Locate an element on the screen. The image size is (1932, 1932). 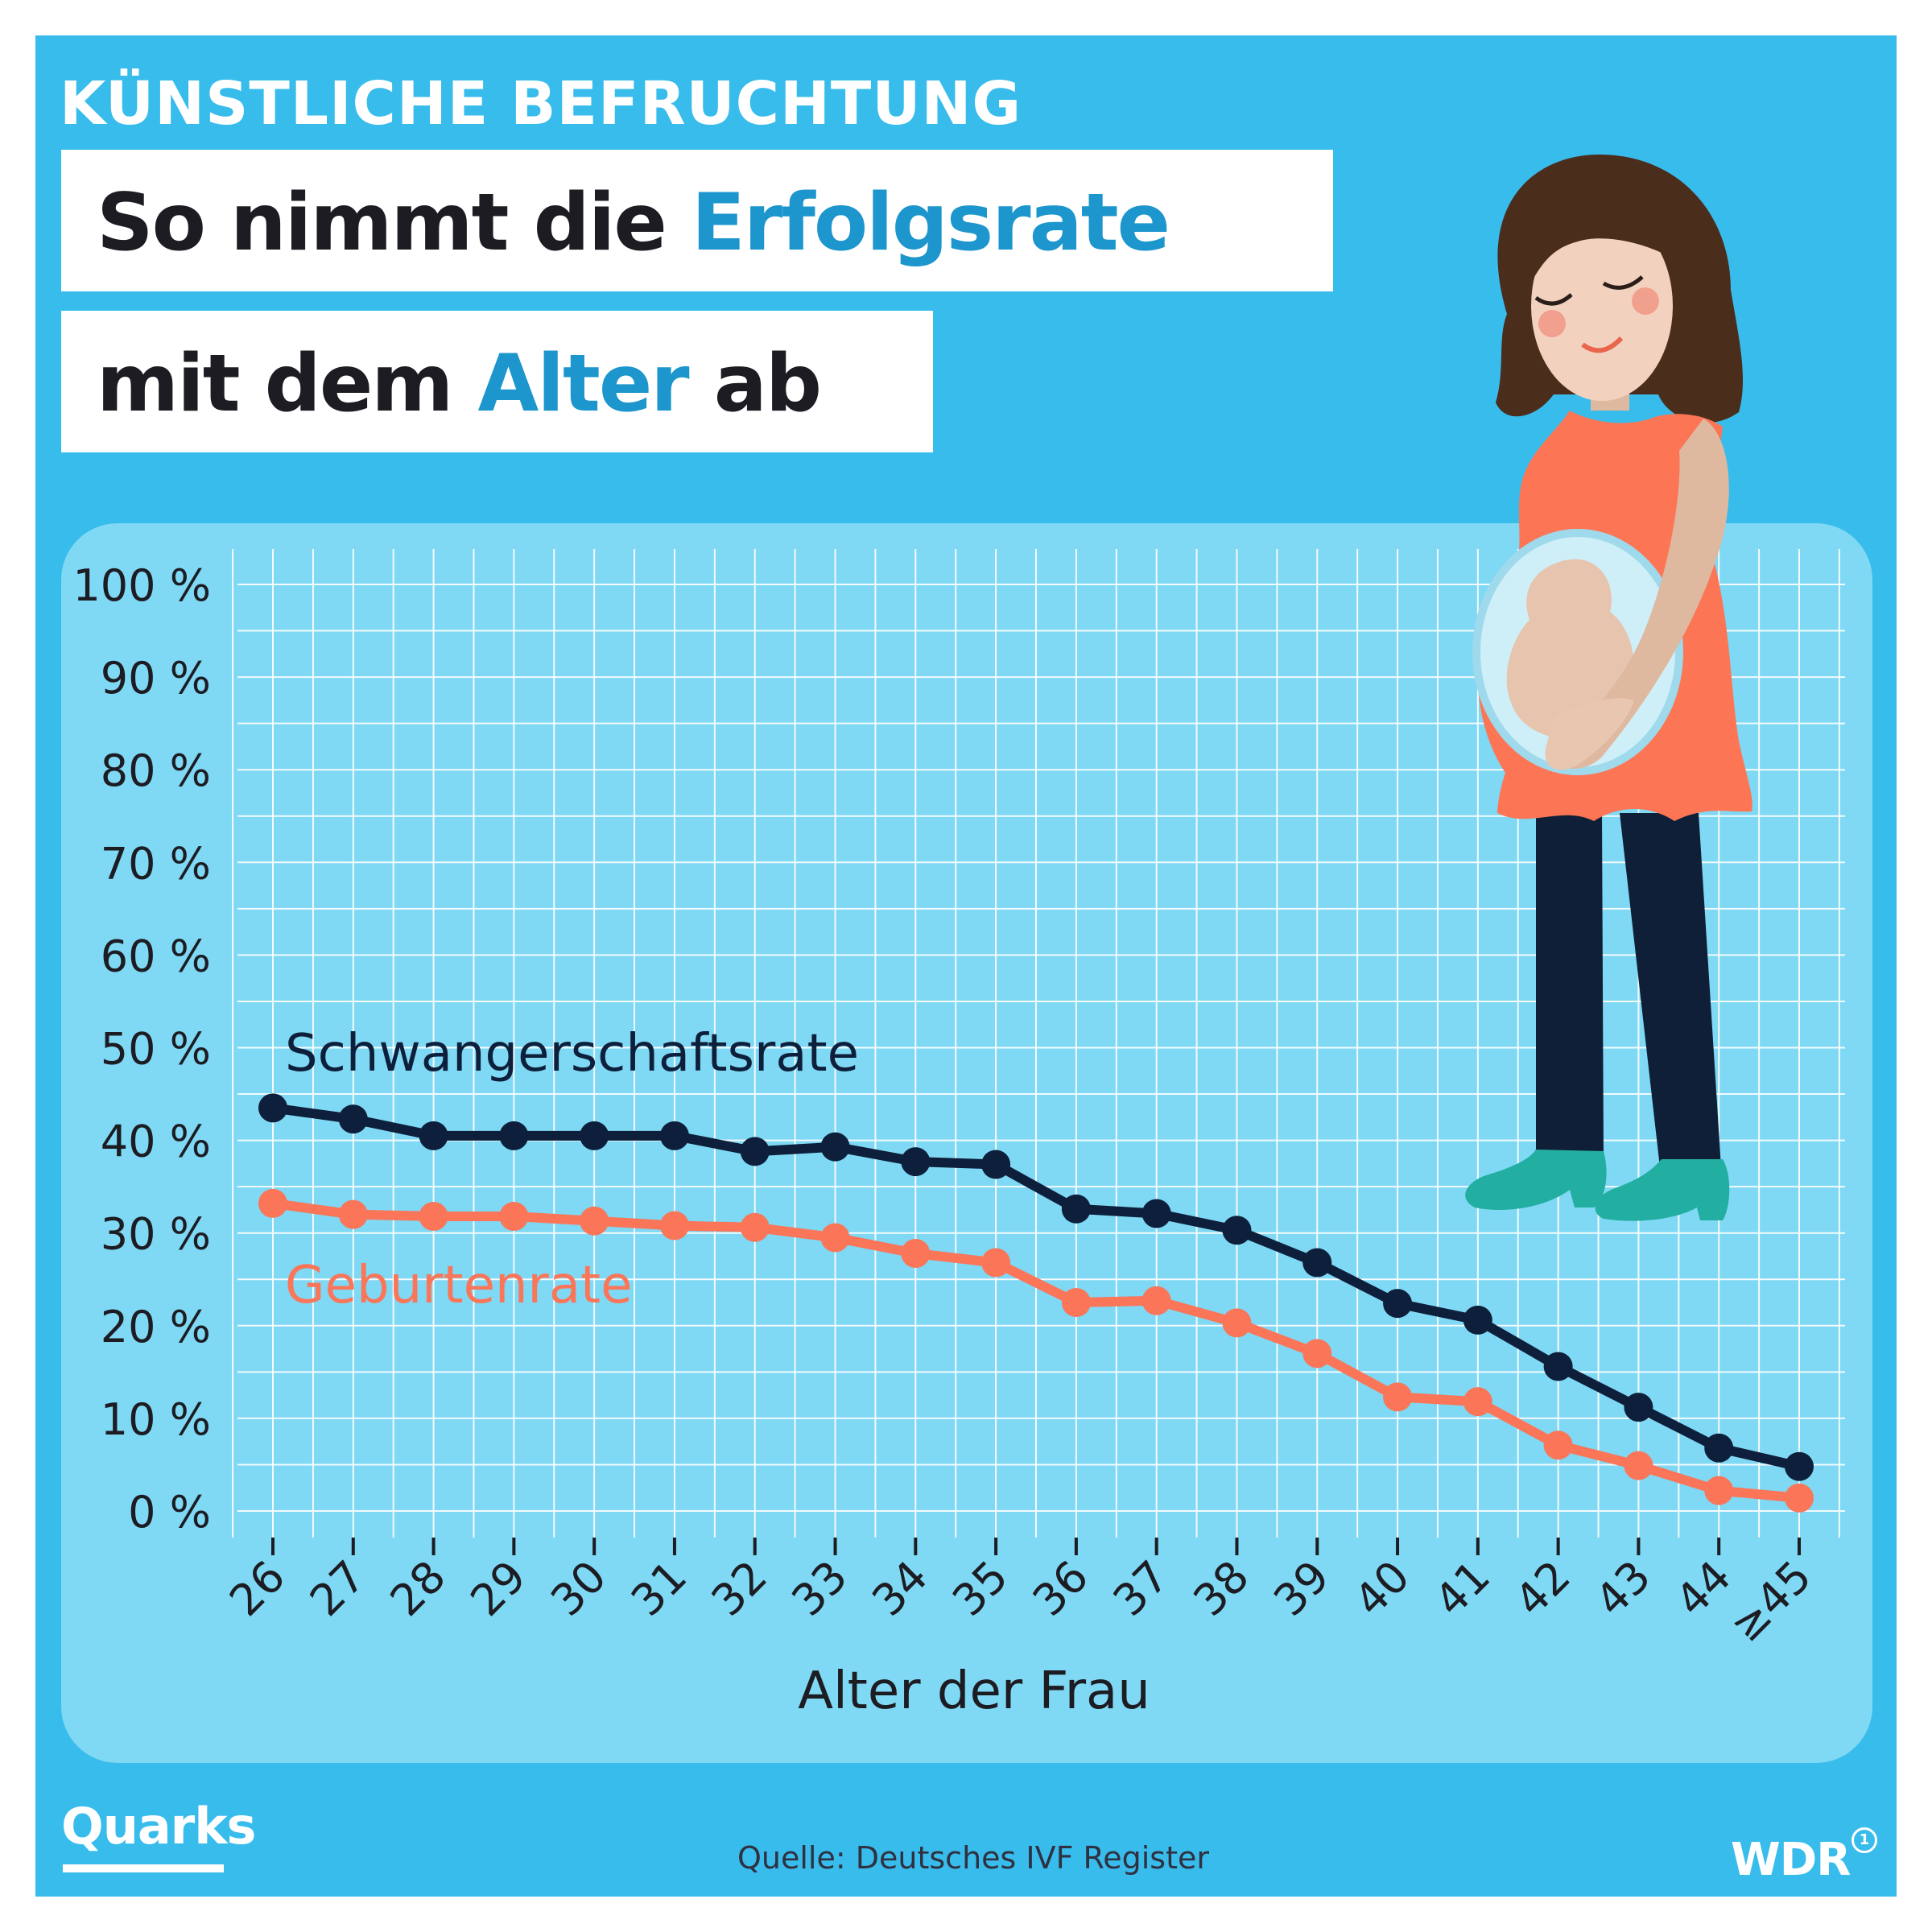
shoe-left-icon is located at coordinates (1536, 1180).